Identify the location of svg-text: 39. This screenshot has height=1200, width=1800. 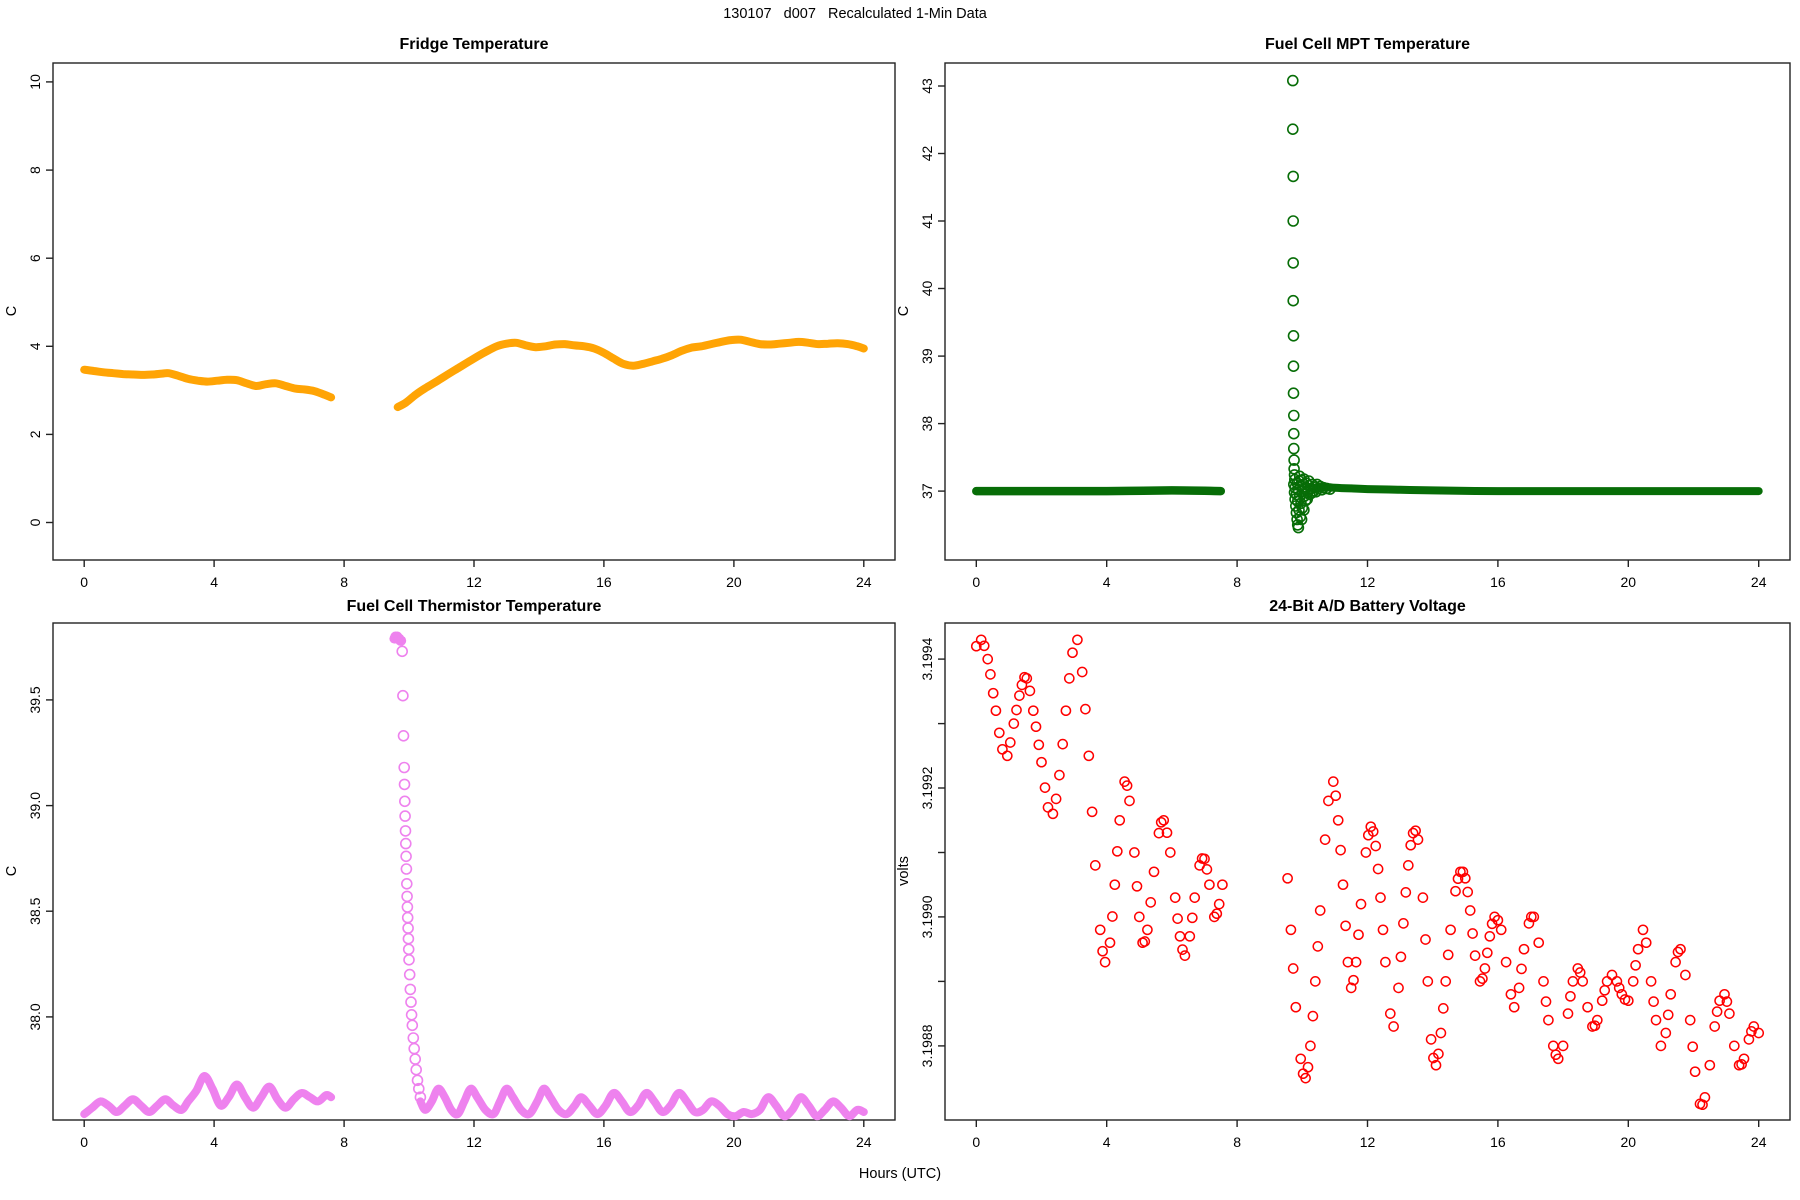
(927, 356).